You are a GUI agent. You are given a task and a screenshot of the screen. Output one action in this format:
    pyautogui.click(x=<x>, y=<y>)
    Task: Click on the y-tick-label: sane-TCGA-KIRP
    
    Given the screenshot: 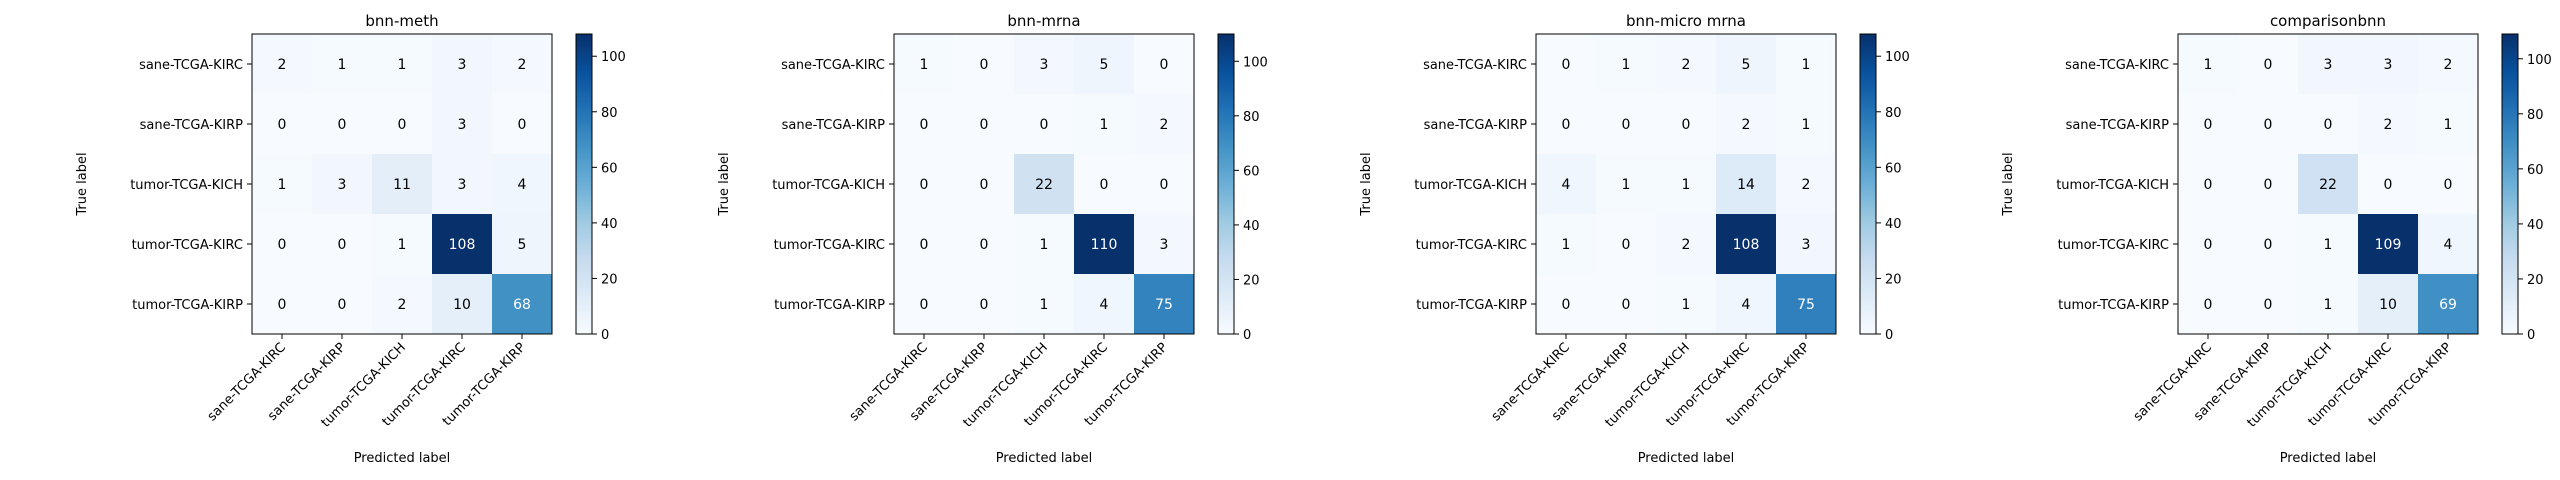 What is the action you would take?
    pyautogui.click(x=1475, y=125)
    